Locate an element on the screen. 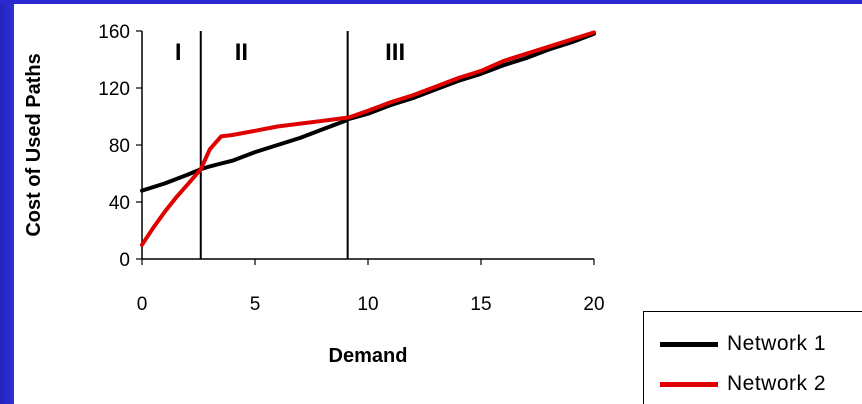  y-tick-label: 0 is located at coordinates (124, 260).